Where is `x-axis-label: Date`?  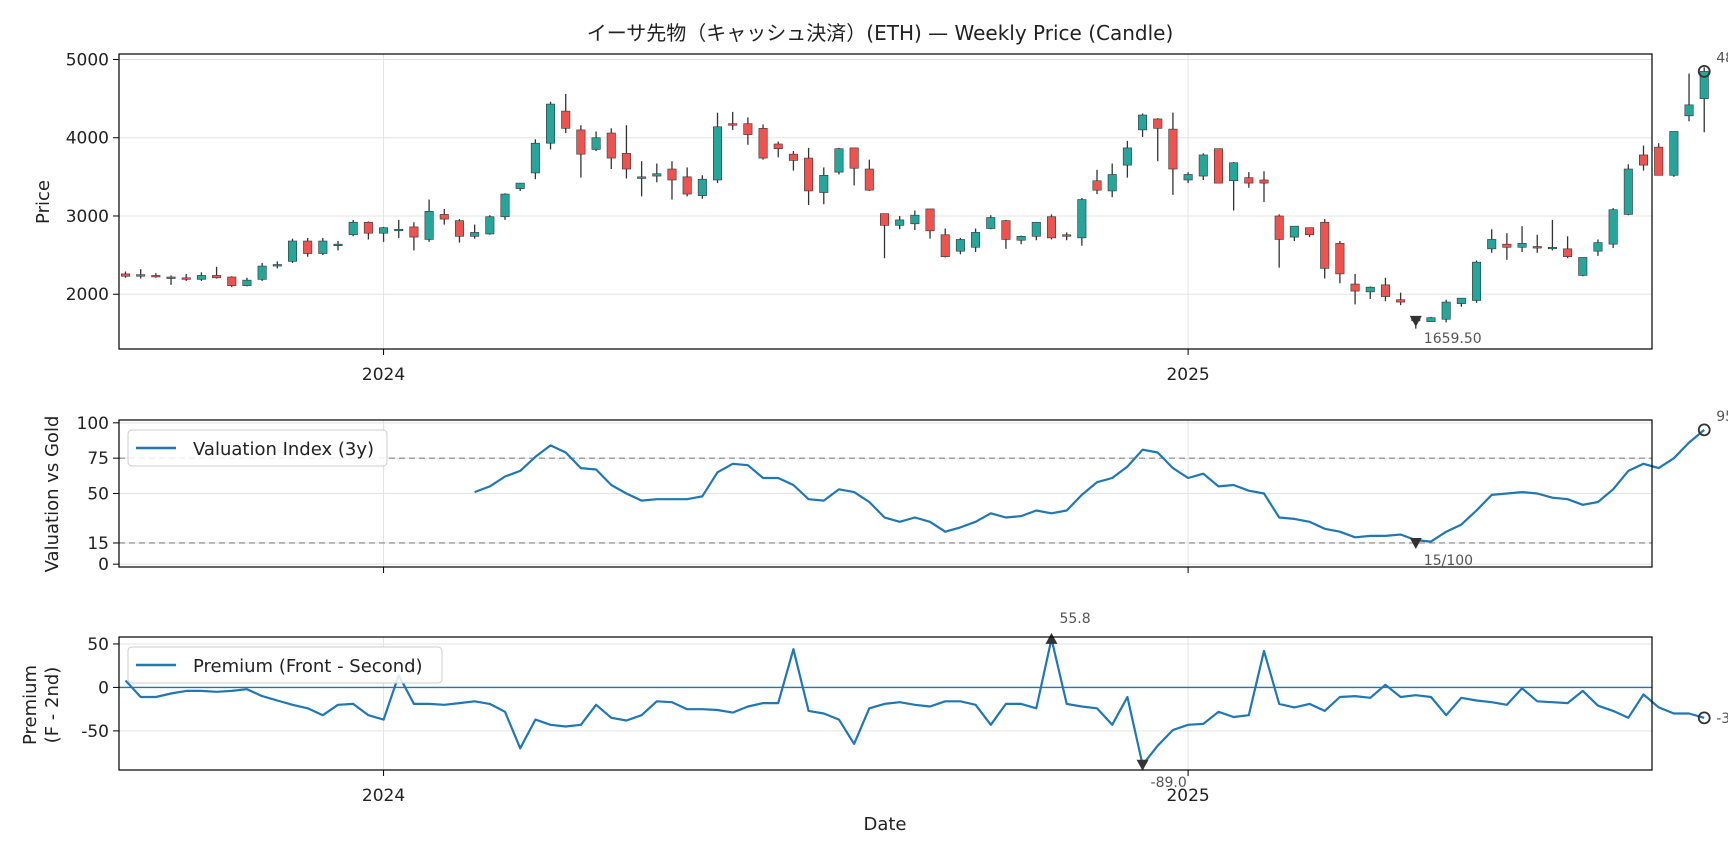
x-axis-label: Date is located at coordinates (884, 824).